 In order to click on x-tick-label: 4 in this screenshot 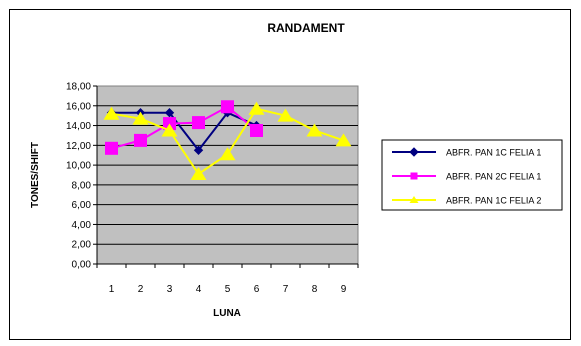, I will do `click(199, 289)`.